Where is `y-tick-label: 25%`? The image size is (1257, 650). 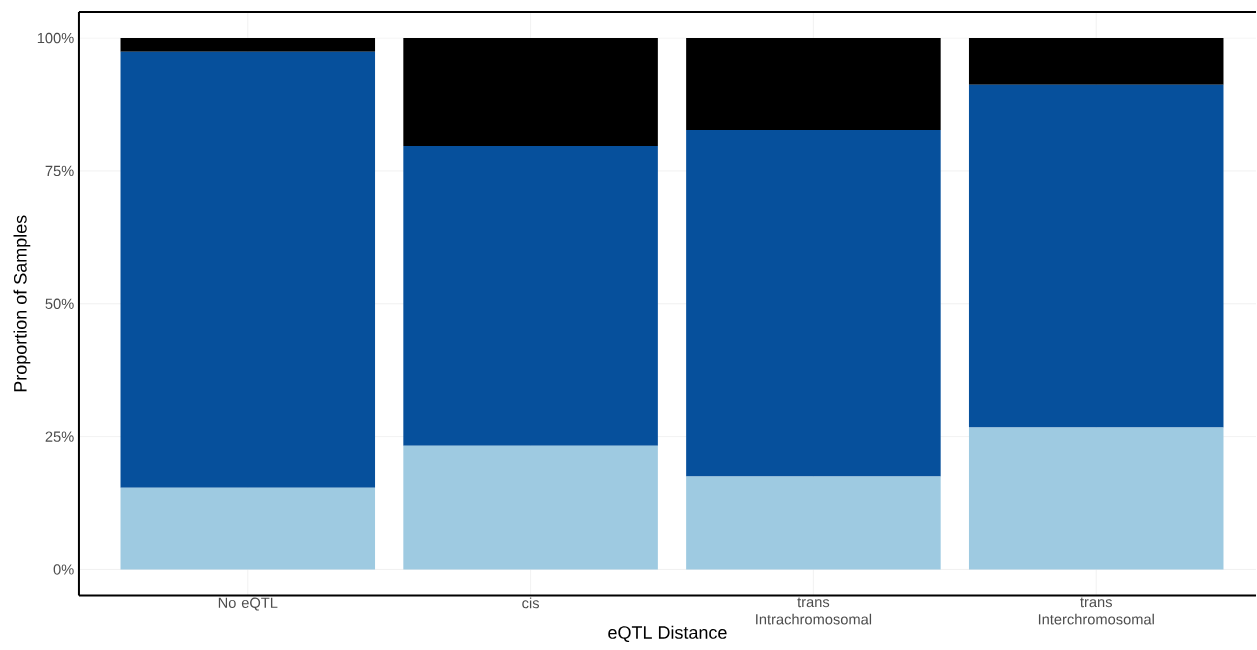
y-tick-label: 25% is located at coordinates (59, 436).